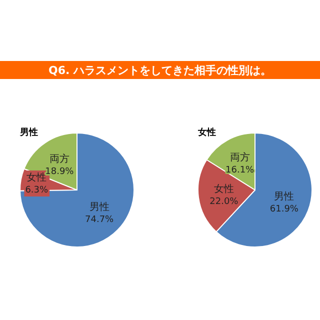 This screenshot has height=320, width=320. I want to click on data-label: 18.9%, so click(59, 172).